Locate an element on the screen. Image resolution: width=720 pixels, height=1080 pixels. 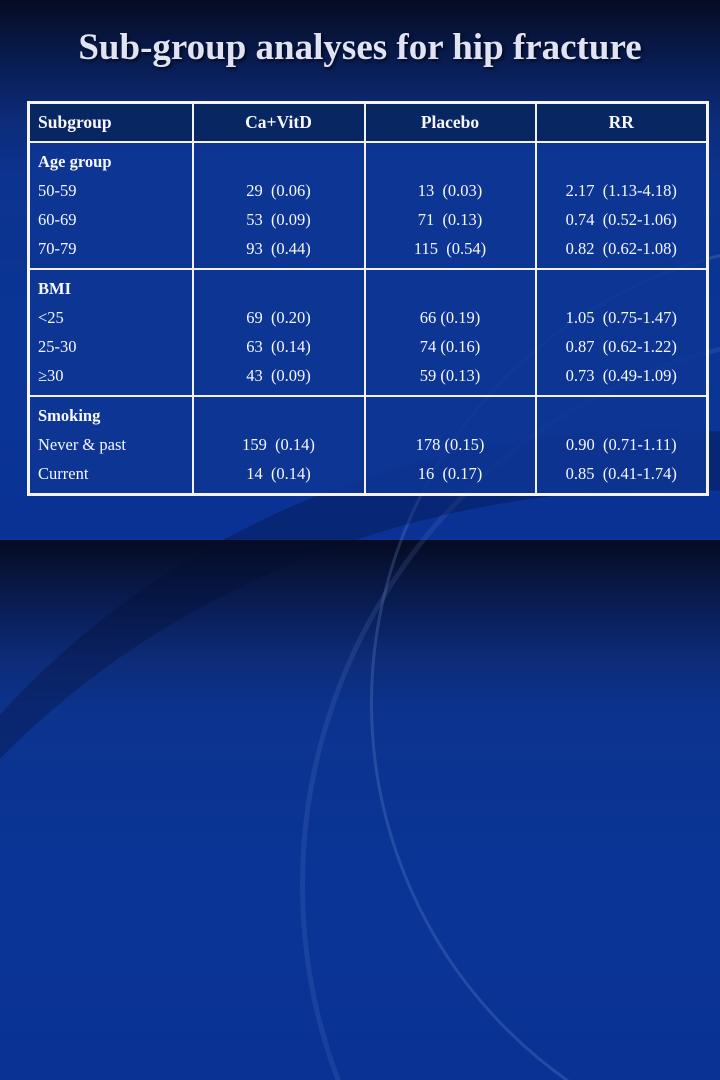
value-25-30-rr: 0.87 (0.62-1.22) is located at coordinates (621, 346).